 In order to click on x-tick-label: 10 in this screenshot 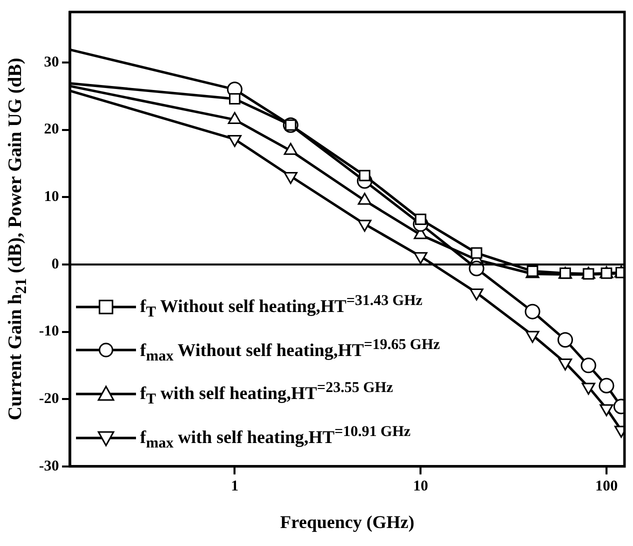, I will do `click(420, 486)`.